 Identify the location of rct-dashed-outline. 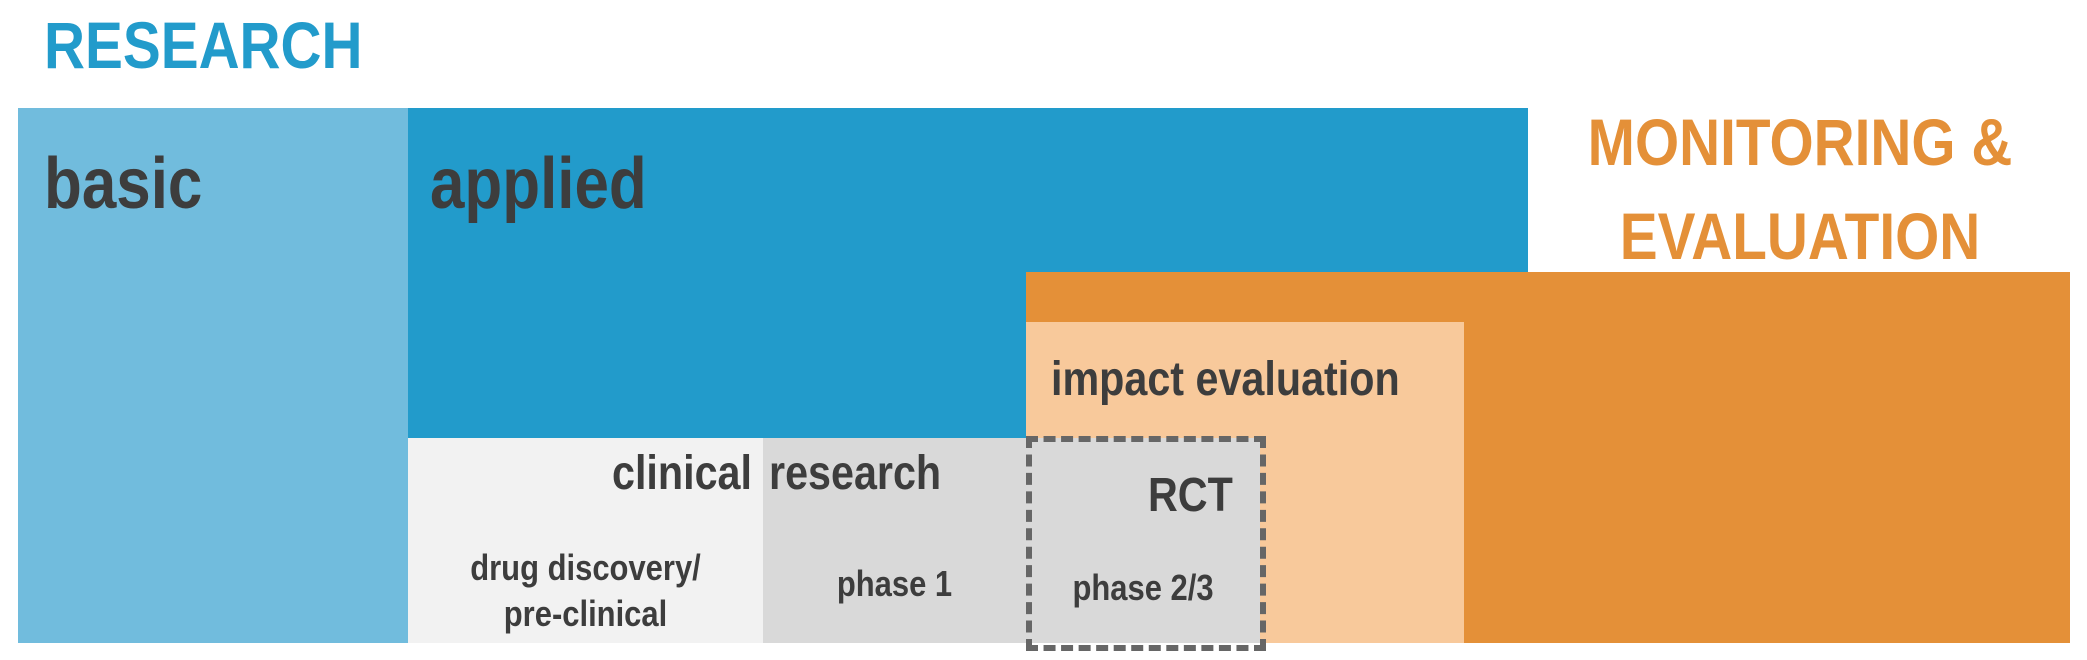
(1146, 543).